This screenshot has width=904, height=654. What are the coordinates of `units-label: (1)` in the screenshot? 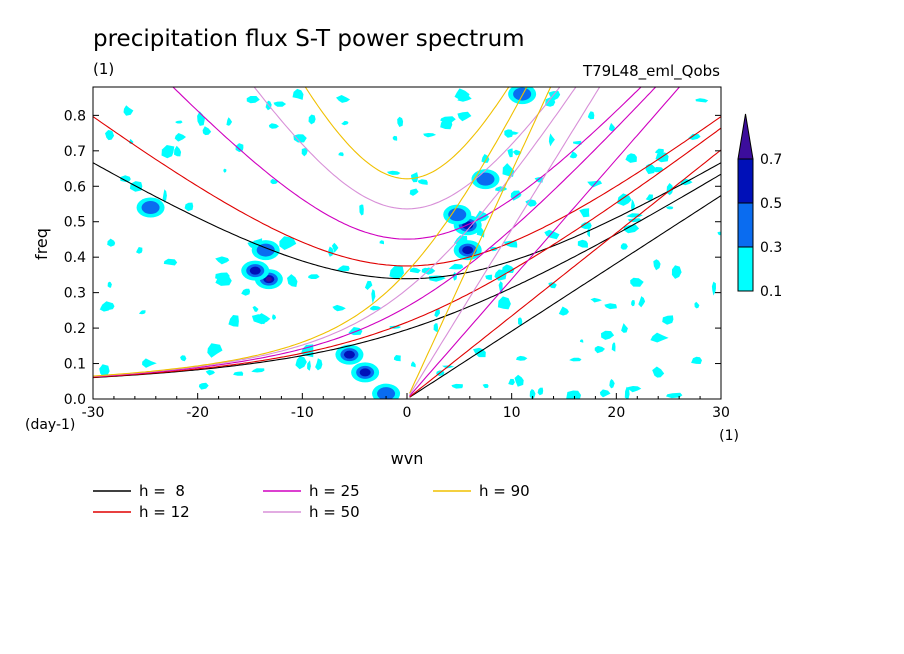 It's located at (103, 69).